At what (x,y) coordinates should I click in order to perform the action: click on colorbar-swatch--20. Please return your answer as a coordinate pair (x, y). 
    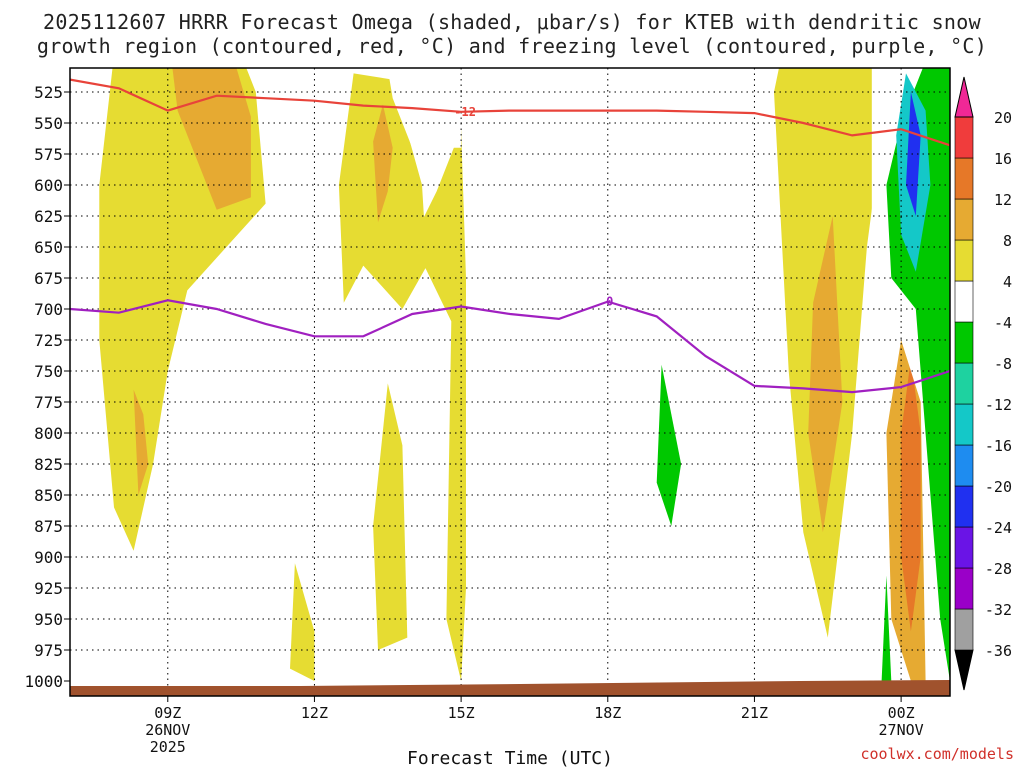
    Looking at the image, I should click on (964, 465).